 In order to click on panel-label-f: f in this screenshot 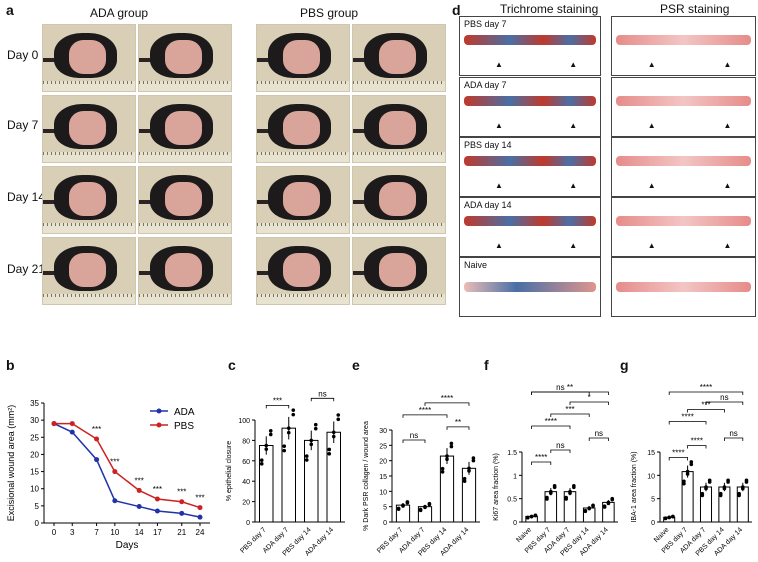, I will do `click(486, 365)`.